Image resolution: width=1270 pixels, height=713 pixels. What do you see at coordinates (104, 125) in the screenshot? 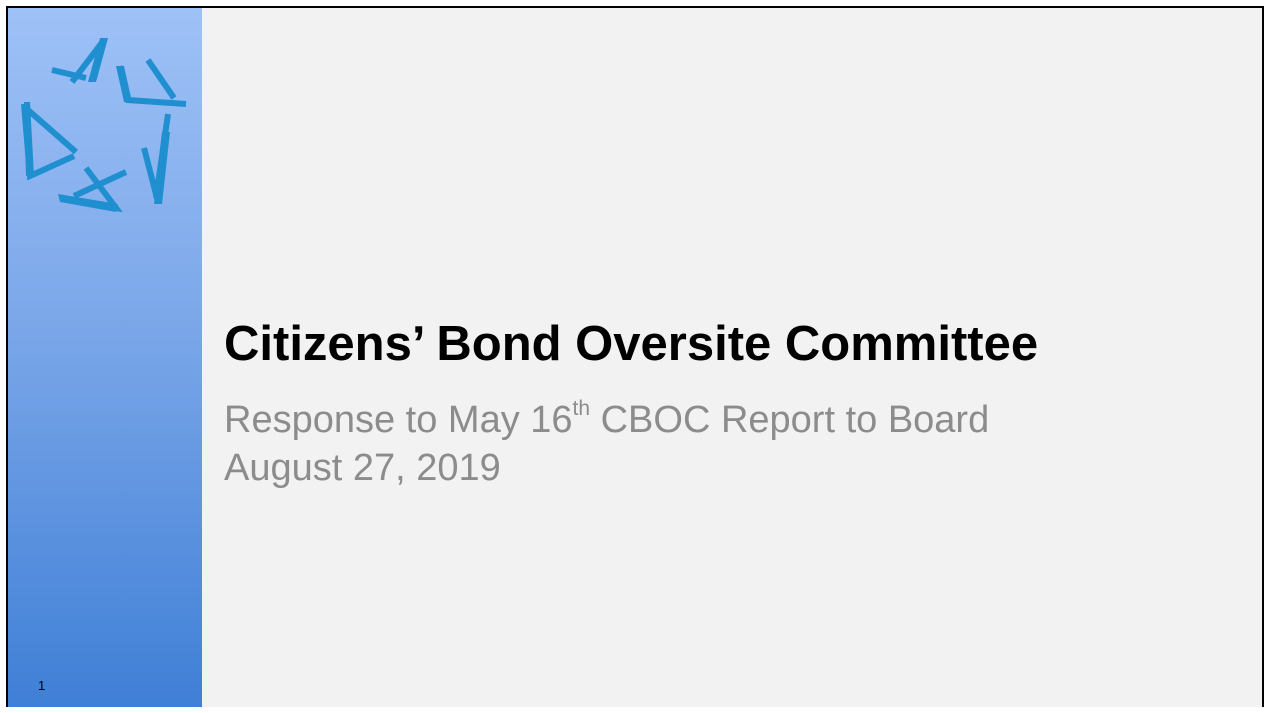
I see `star-logo-icon` at bounding box center [104, 125].